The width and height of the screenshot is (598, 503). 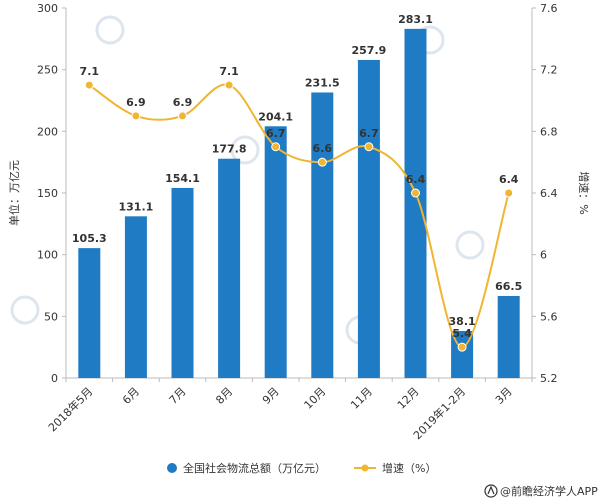 What do you see at coordinates (271, 396) in the screenshot?
I see `x-tick-label: 9月` at bounding box center [271, 396].